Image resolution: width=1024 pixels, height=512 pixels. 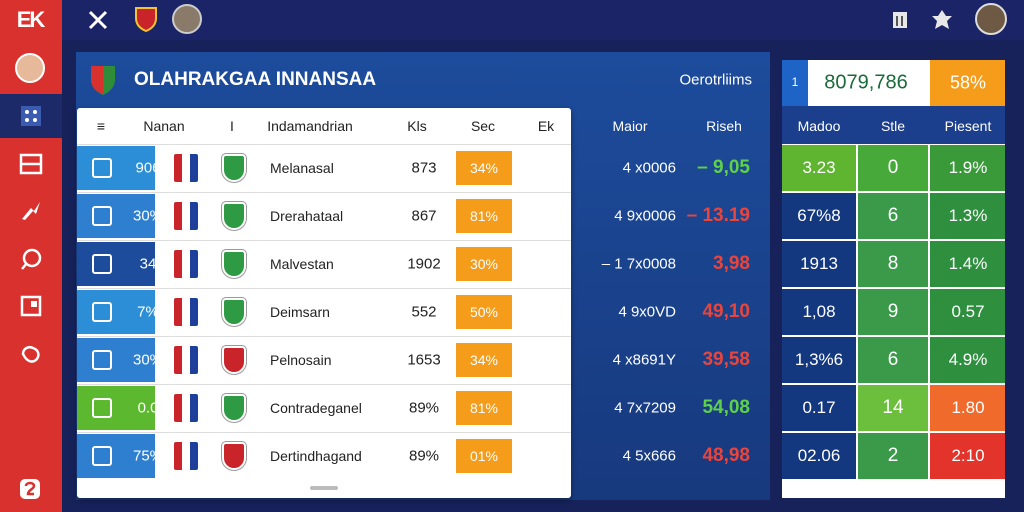 What do you see at coordinates (424, 264) in the screenshot?
I see `row-number: 1902` at bounding box center [424, 264].